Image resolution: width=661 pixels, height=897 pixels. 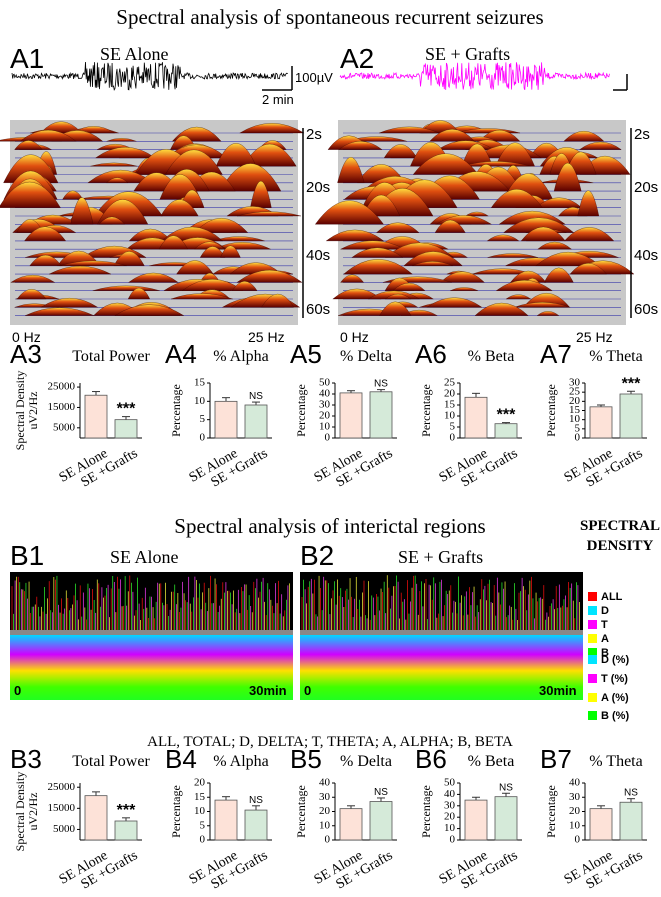 What do you see at coordinates (556, 759) in the screenshot?
I see `panel-label: B7` at bounding box center [556, 759].